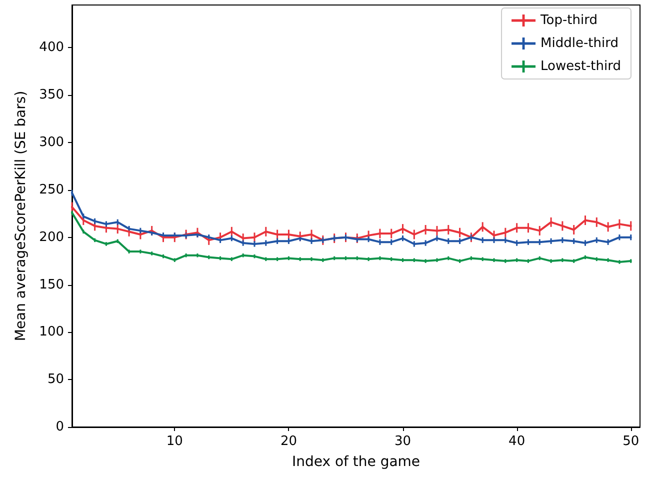 The height and width of the screenshot is (480, 647). What do you see at coordinates (631, 441) in the screenshot?
I see `x-tick-label: 50` at bounding box center [631, 441].